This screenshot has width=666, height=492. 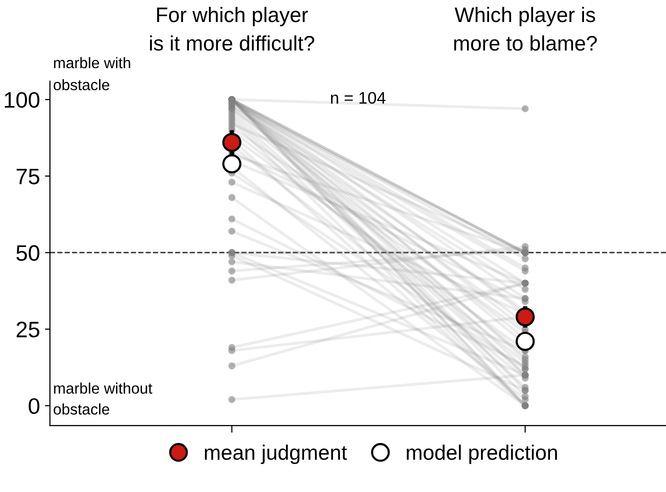 What do you see at coordinates (275, 454) in the screenshot?
I see `legend-label: mean judgment` at bounding box center [275, 454].